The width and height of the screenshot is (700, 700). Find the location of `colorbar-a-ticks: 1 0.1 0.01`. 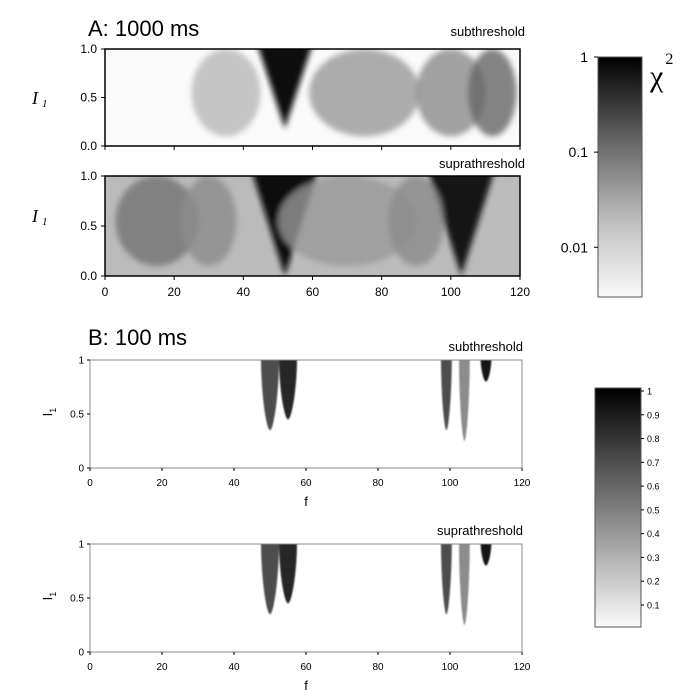

colorbar-a-ticks: 1 0.1 0.01 is located at coordinates (579, 152).